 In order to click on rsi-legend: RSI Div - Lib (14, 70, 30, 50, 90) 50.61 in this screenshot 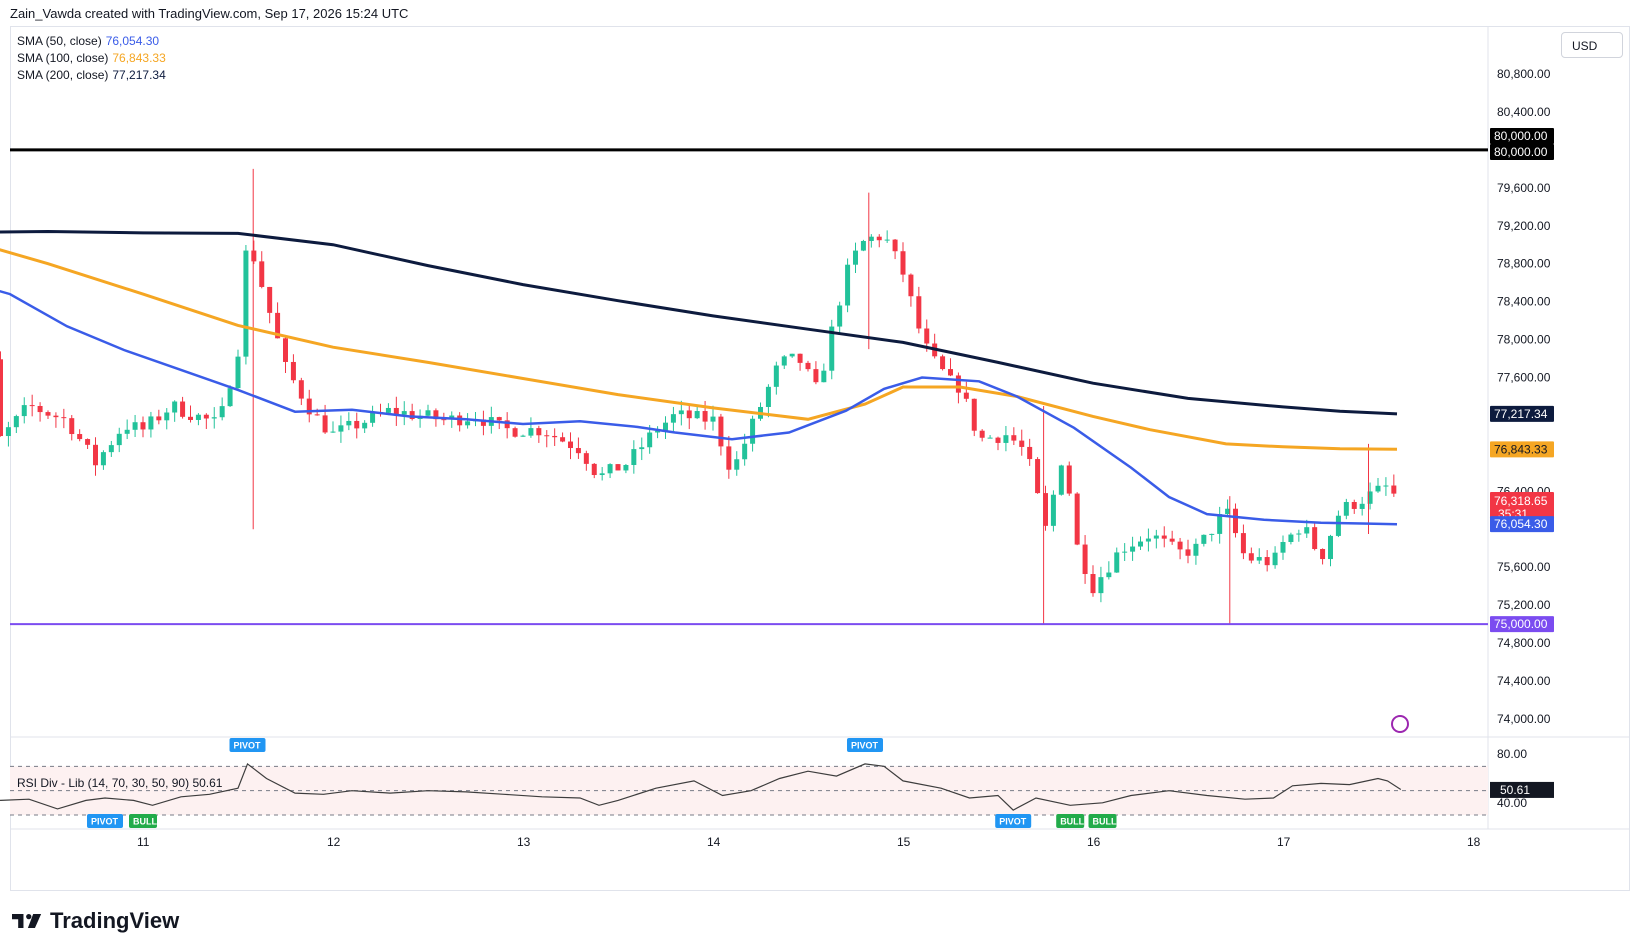, I will do `click(119, 783)`.